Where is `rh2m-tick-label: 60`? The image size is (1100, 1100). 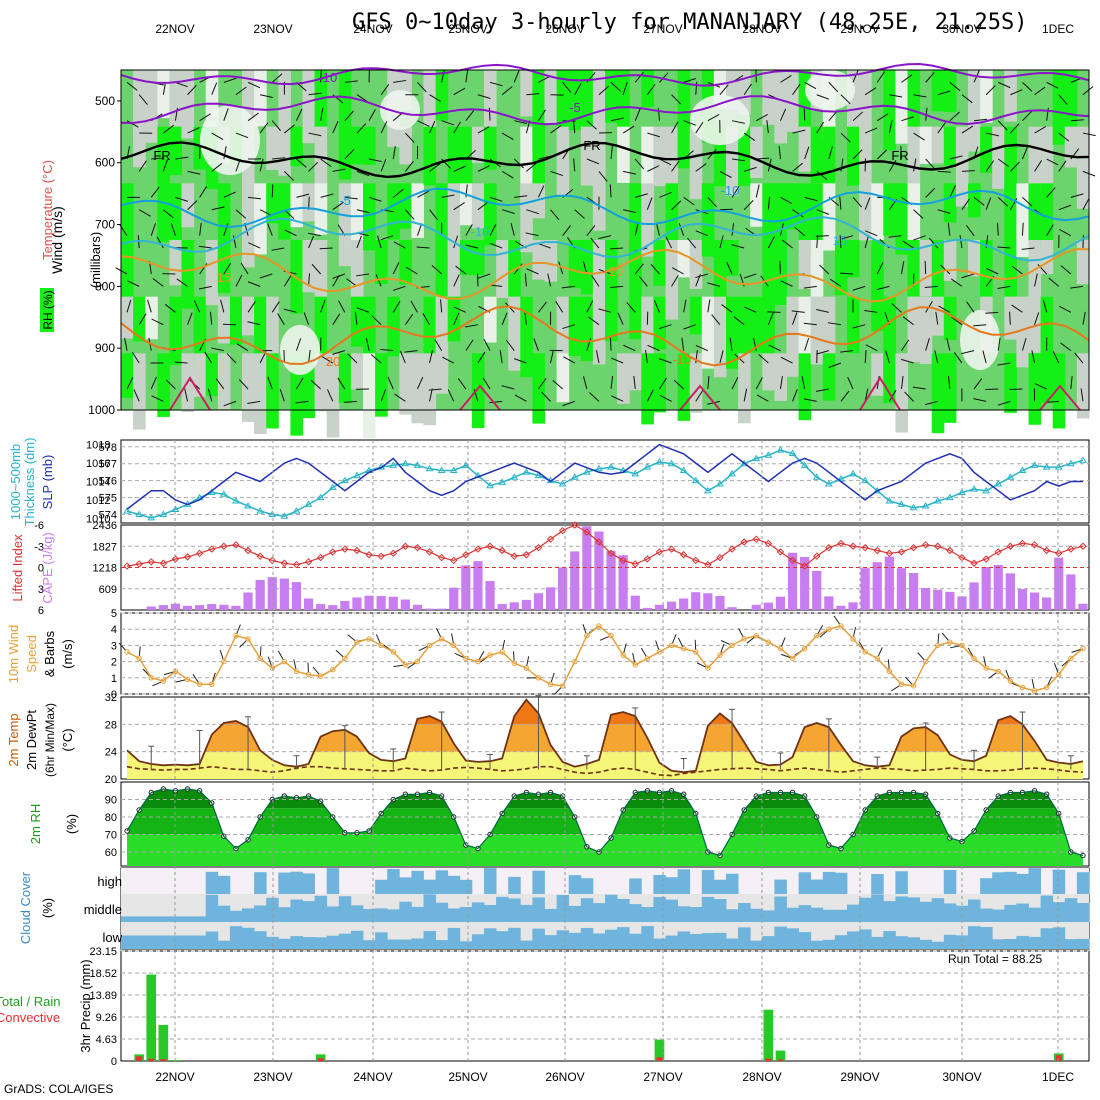
rh2m-tick-label: 60 is located at coordinates (111, 853).